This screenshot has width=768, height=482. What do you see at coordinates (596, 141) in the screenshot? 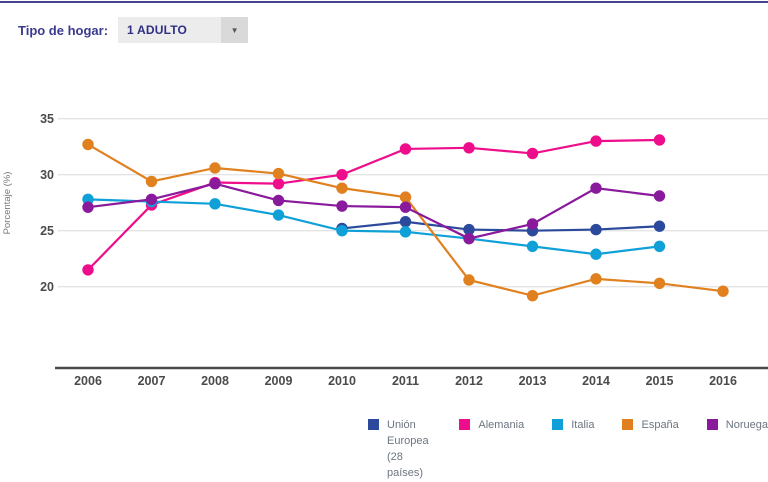
I see `data-point-alemania-2014` at bounding box center [596, 141].